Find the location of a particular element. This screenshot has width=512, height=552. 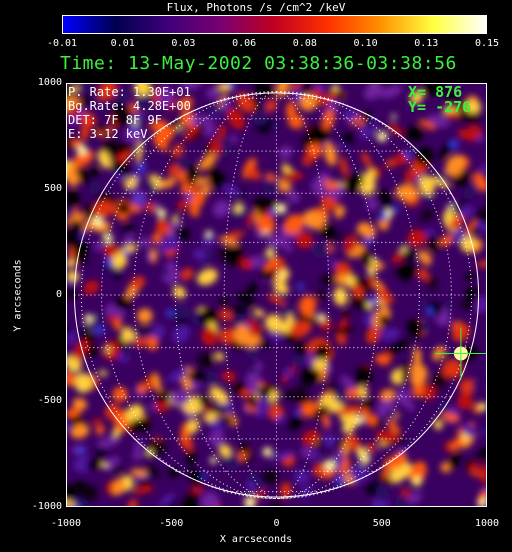

y-tick-label: 1000 is located at coordinates (49, 82).